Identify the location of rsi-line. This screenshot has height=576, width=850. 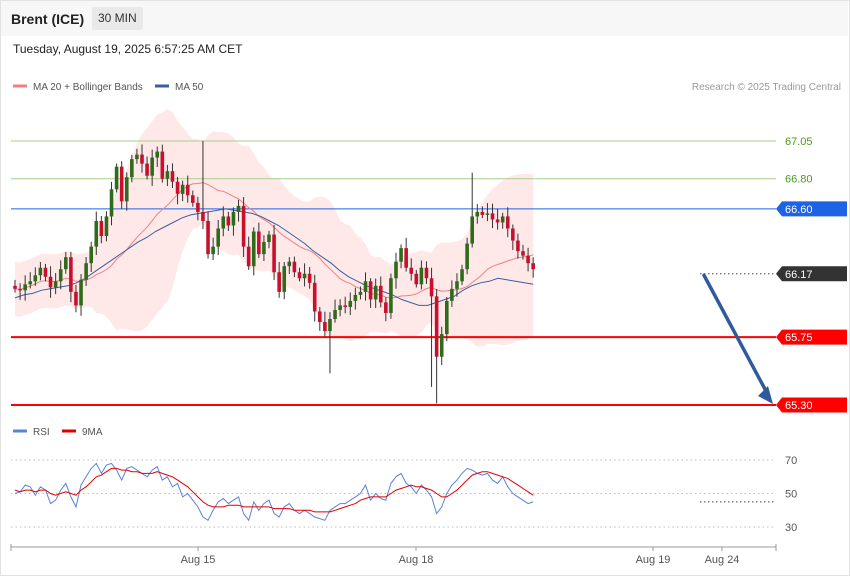
(274, 492).